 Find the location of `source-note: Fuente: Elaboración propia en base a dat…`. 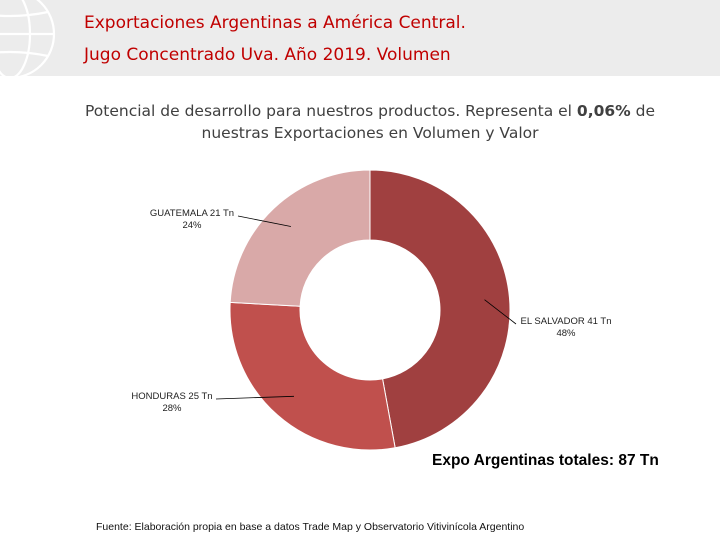

source-note: Fuente: Elaboración propia en base a dat… is located at coordinates (310, 527).